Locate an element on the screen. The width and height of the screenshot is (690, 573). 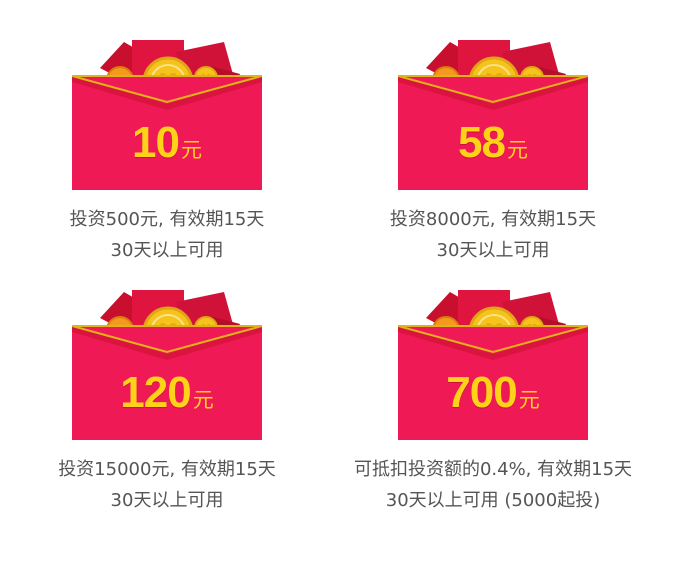
coupon-description: 投资15000元, 有效期15天 30天以上可用 is located at coordinates (167, 485).